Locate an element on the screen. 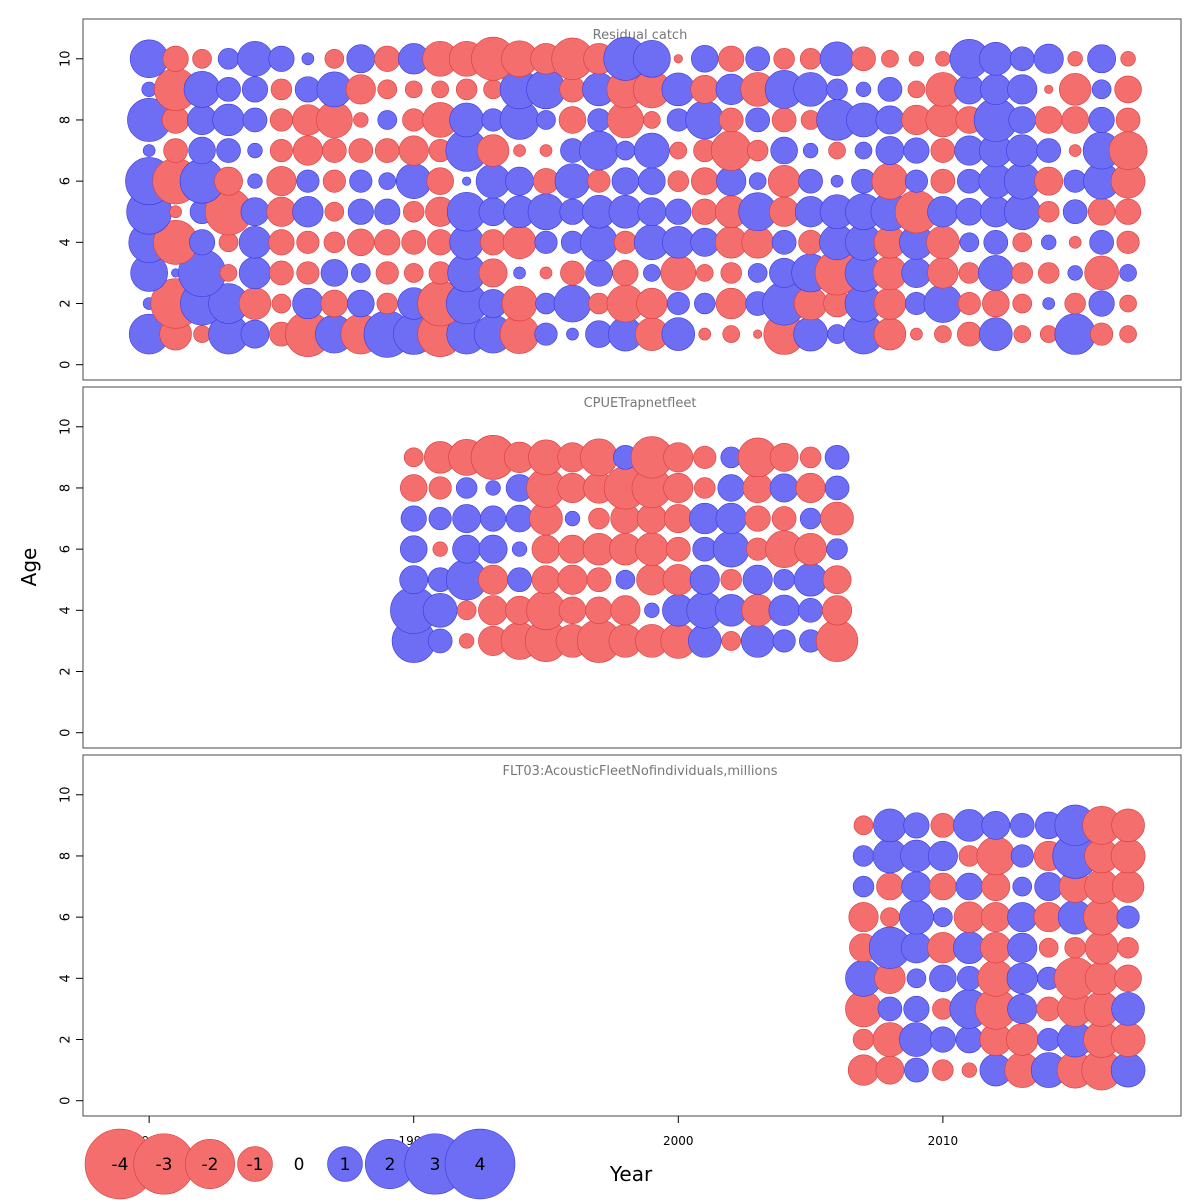  y-tick-label: 4 is located at coordinates (66, 610).